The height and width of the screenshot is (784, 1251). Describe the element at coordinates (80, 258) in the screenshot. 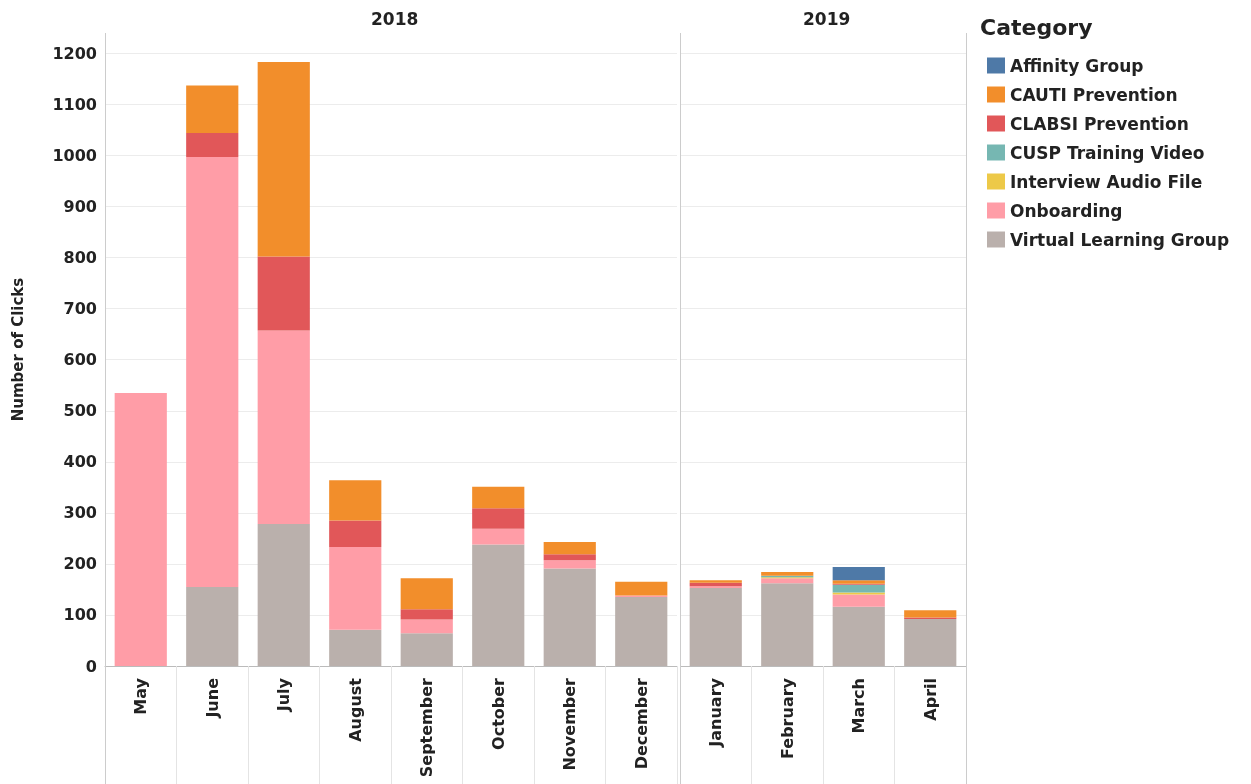

I see `y-tick-label: 800` at that location.